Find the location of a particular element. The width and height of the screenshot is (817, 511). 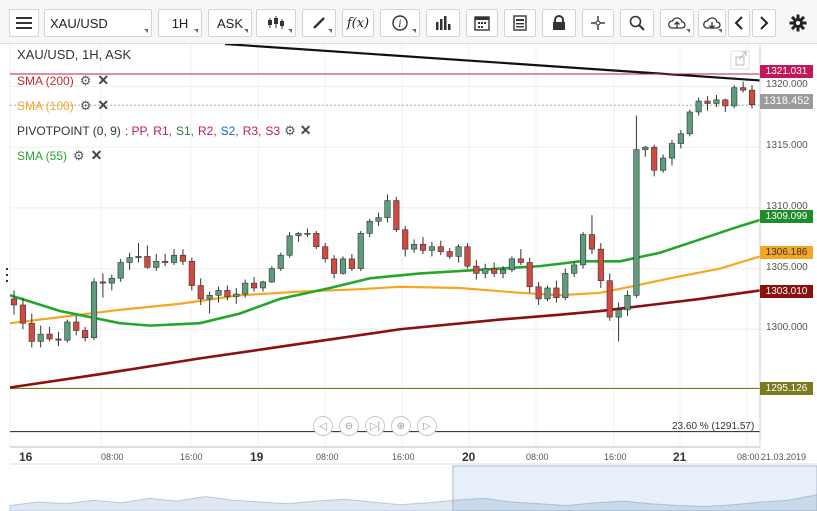

scroll-left-button is located at coordinates (739, 23).